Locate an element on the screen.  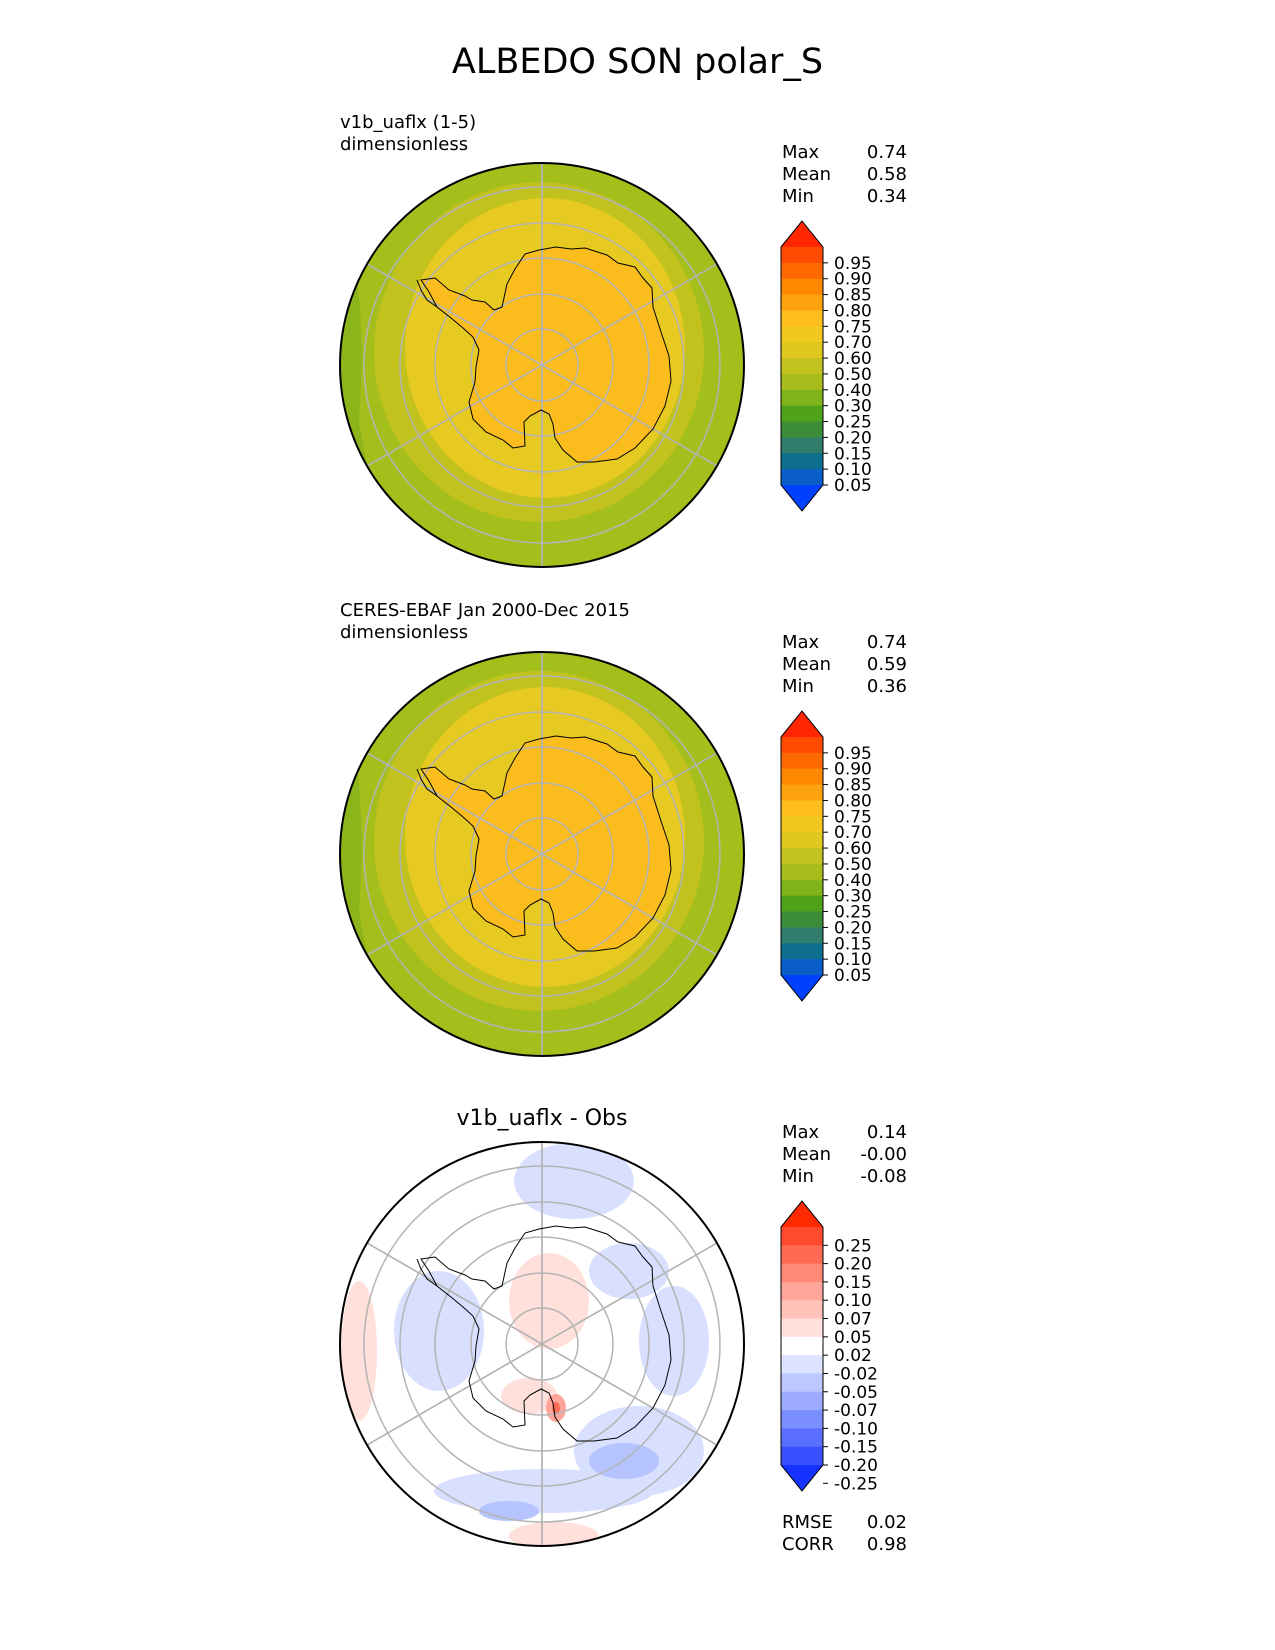
stat-row: Min 0.34 is located at coordinates (844, 197).